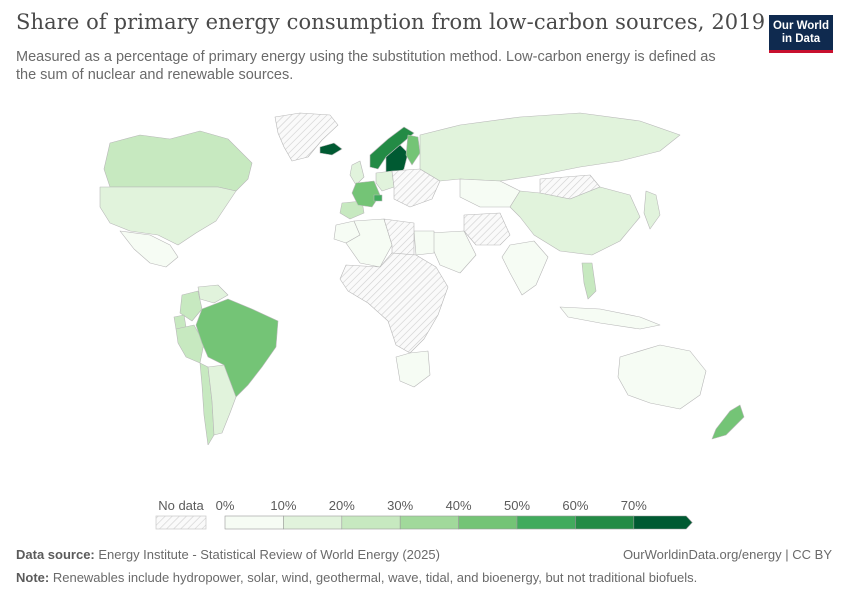  I want to click on region-canada, so click(178, 161).